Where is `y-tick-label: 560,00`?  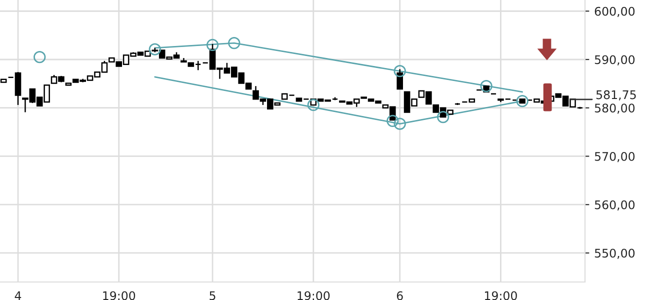
y-tick-label: 560,00 is located at coordinates (614, 205).